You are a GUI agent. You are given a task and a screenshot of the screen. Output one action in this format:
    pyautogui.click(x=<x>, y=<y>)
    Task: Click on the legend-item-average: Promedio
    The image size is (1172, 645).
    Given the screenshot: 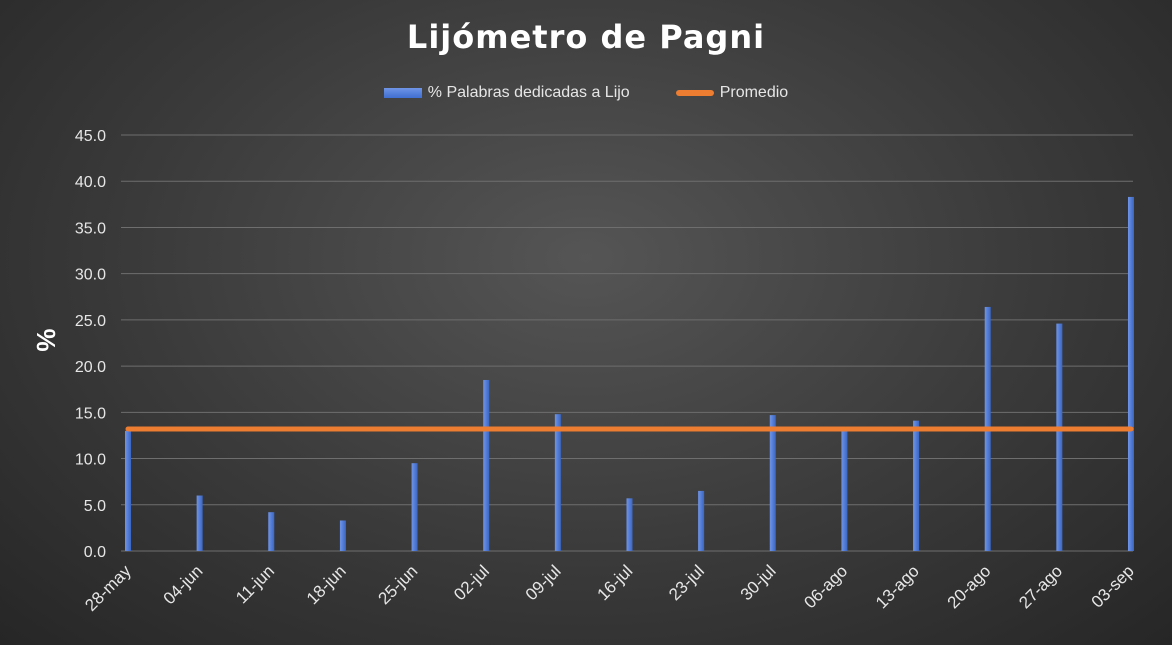 What is the action you would take?
    pyautogui.click(x=732, y=93)
    